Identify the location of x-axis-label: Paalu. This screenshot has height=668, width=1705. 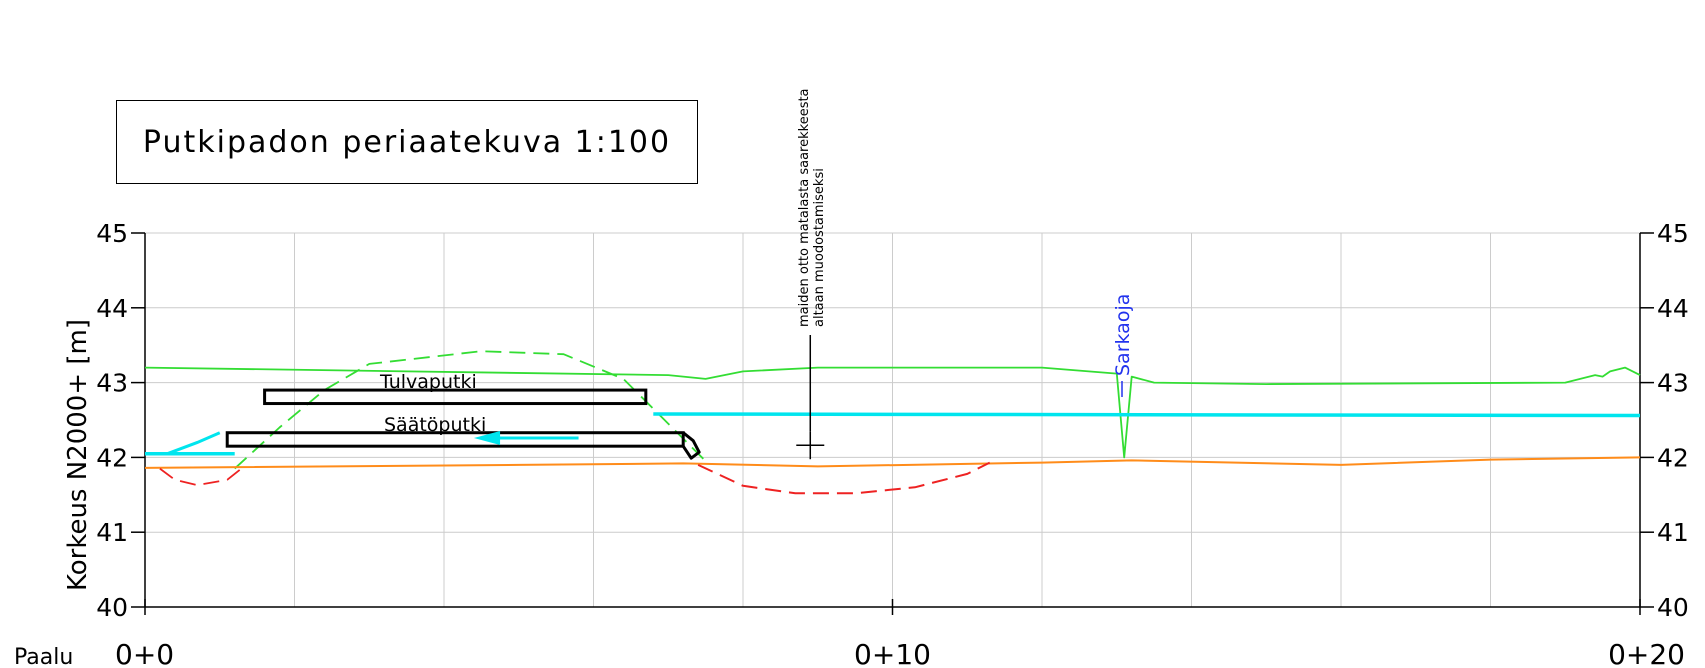
(43, 656).